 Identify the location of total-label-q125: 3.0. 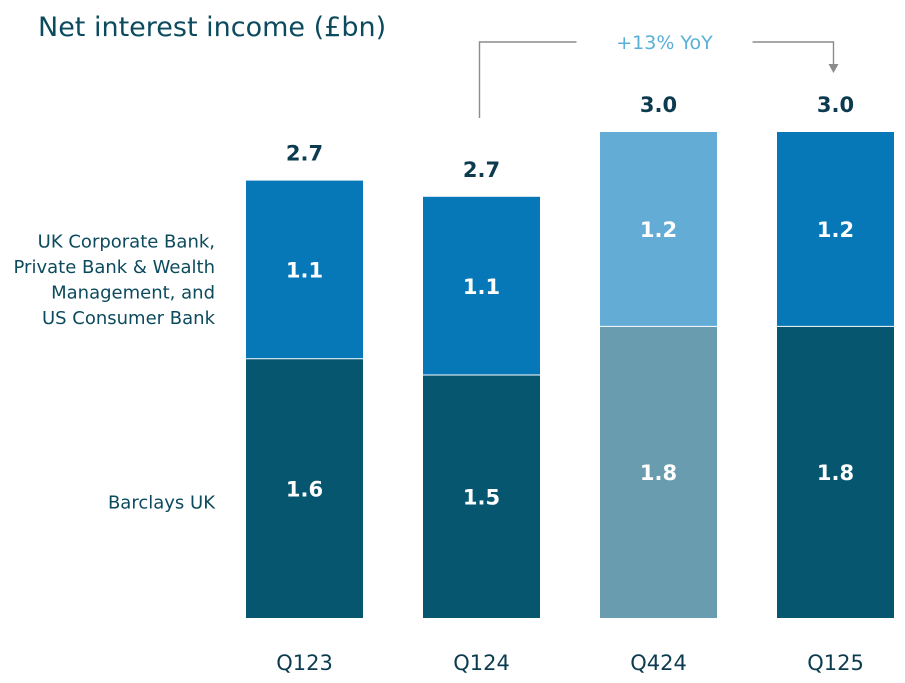
(835, 105).